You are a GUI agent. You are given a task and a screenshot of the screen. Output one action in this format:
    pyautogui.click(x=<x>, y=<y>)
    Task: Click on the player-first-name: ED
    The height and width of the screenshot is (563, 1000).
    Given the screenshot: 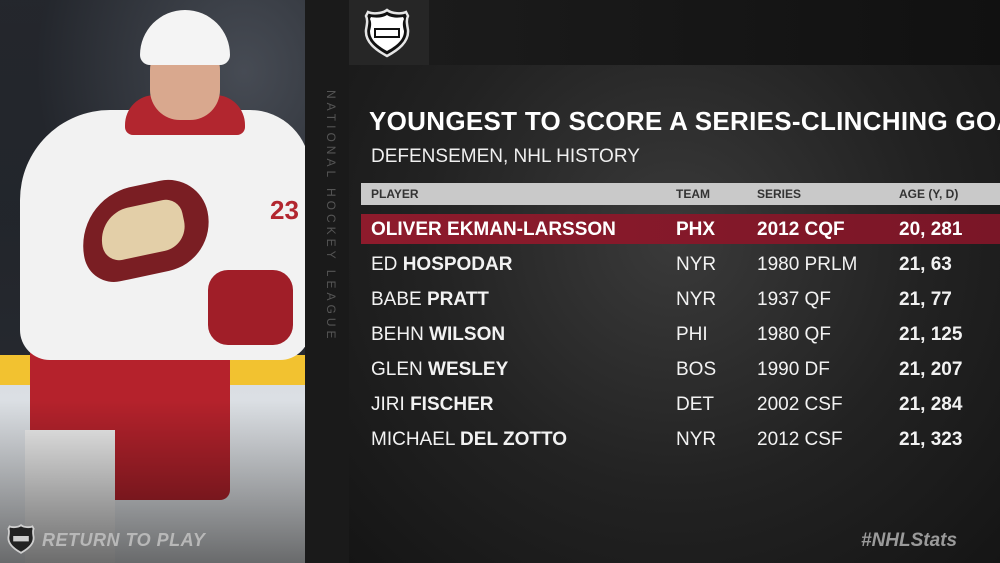 What is the action you would take?
    pyautogui.click(x=384, y=264)
    